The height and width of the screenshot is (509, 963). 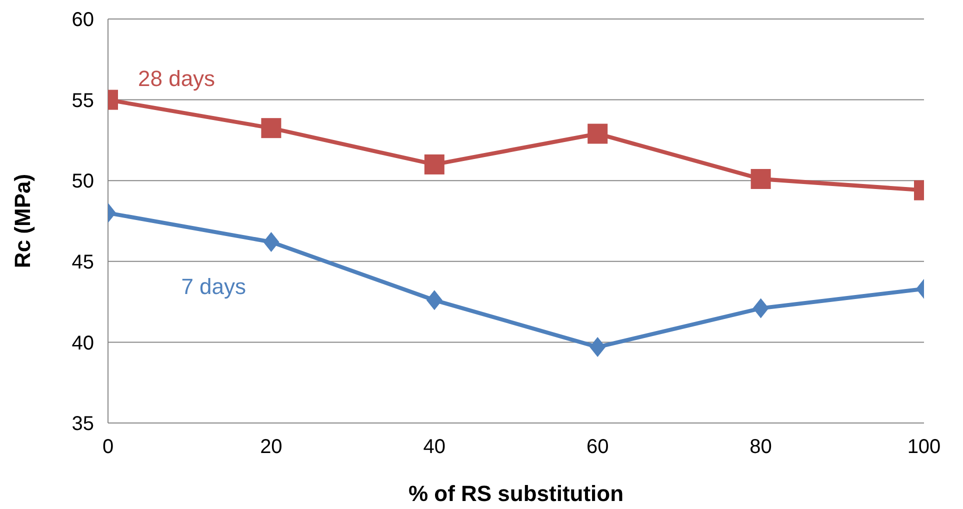 What do you see at coordinates (22, 221) in the screenshot?
I see `y-axis-title: Rc (MPa)` at bounding box center [22, 221].